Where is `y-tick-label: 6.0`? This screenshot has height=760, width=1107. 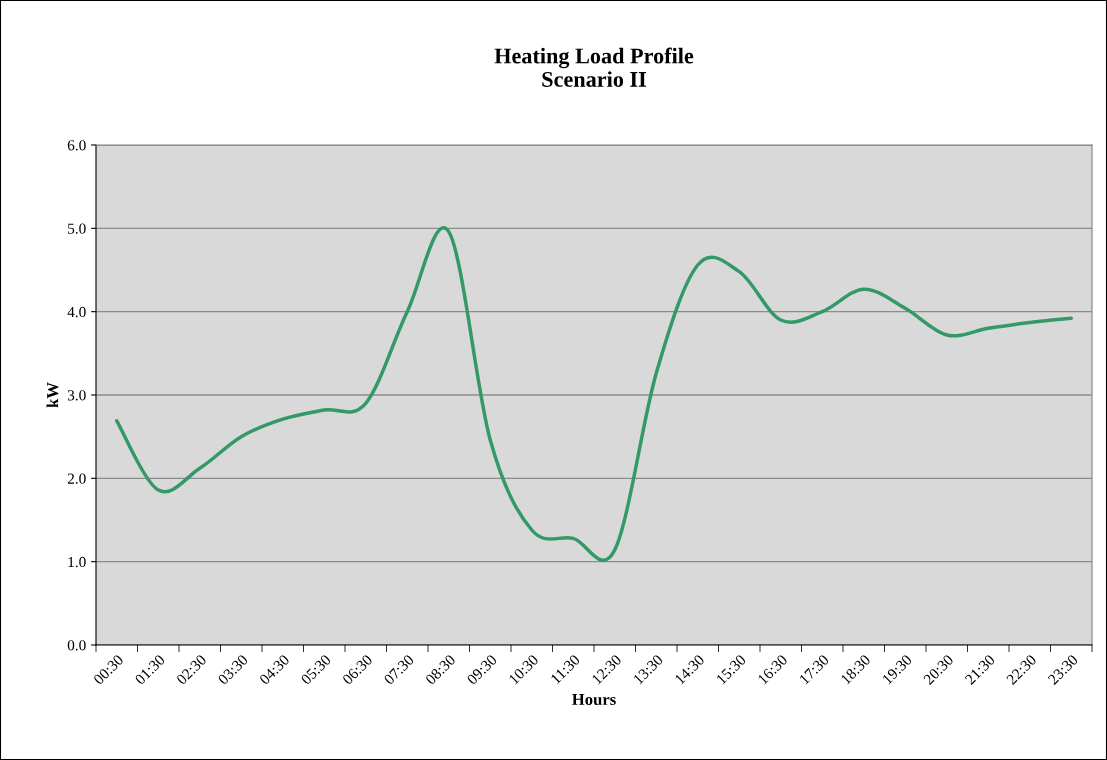
y-tick-label: 6.0 is located at coordinates (76, 145).